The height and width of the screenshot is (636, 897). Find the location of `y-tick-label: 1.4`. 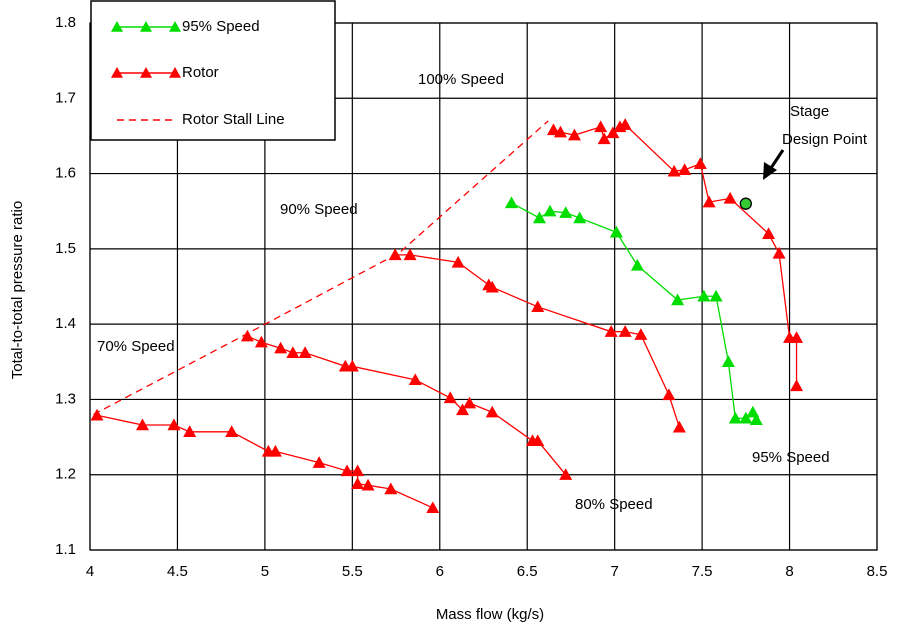

y-tick-label: 1.4 is located at coordinates (65, 323).